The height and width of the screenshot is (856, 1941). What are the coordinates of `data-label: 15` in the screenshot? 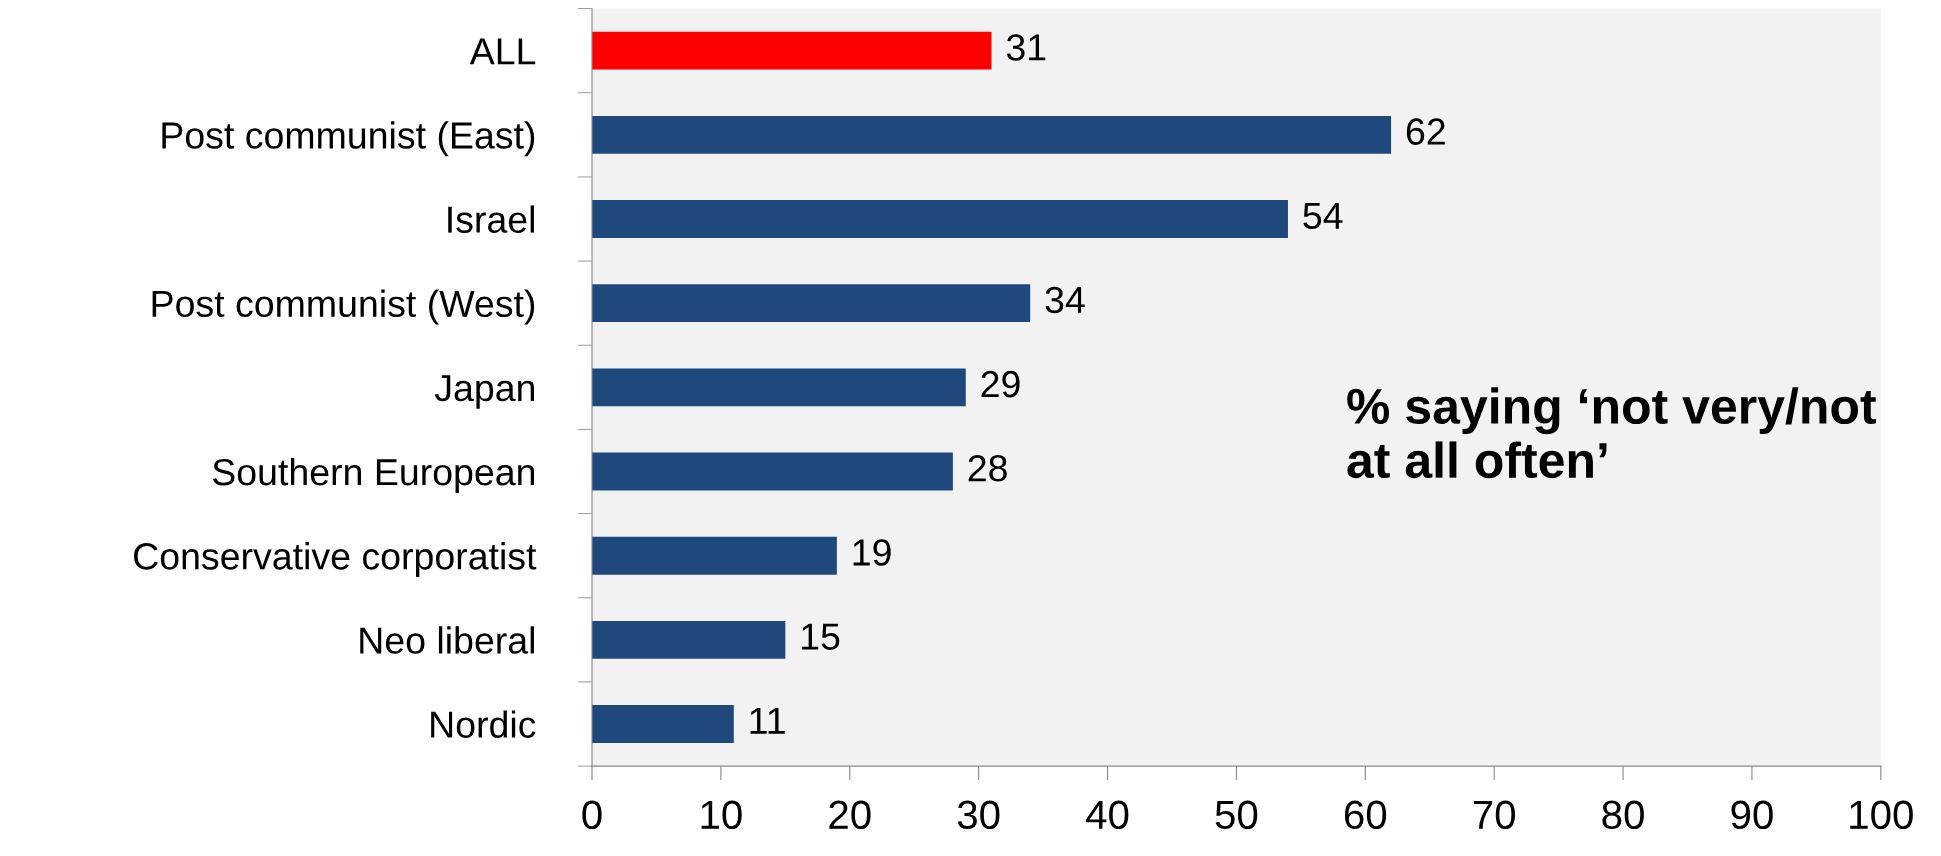 It's located at (821, 636).